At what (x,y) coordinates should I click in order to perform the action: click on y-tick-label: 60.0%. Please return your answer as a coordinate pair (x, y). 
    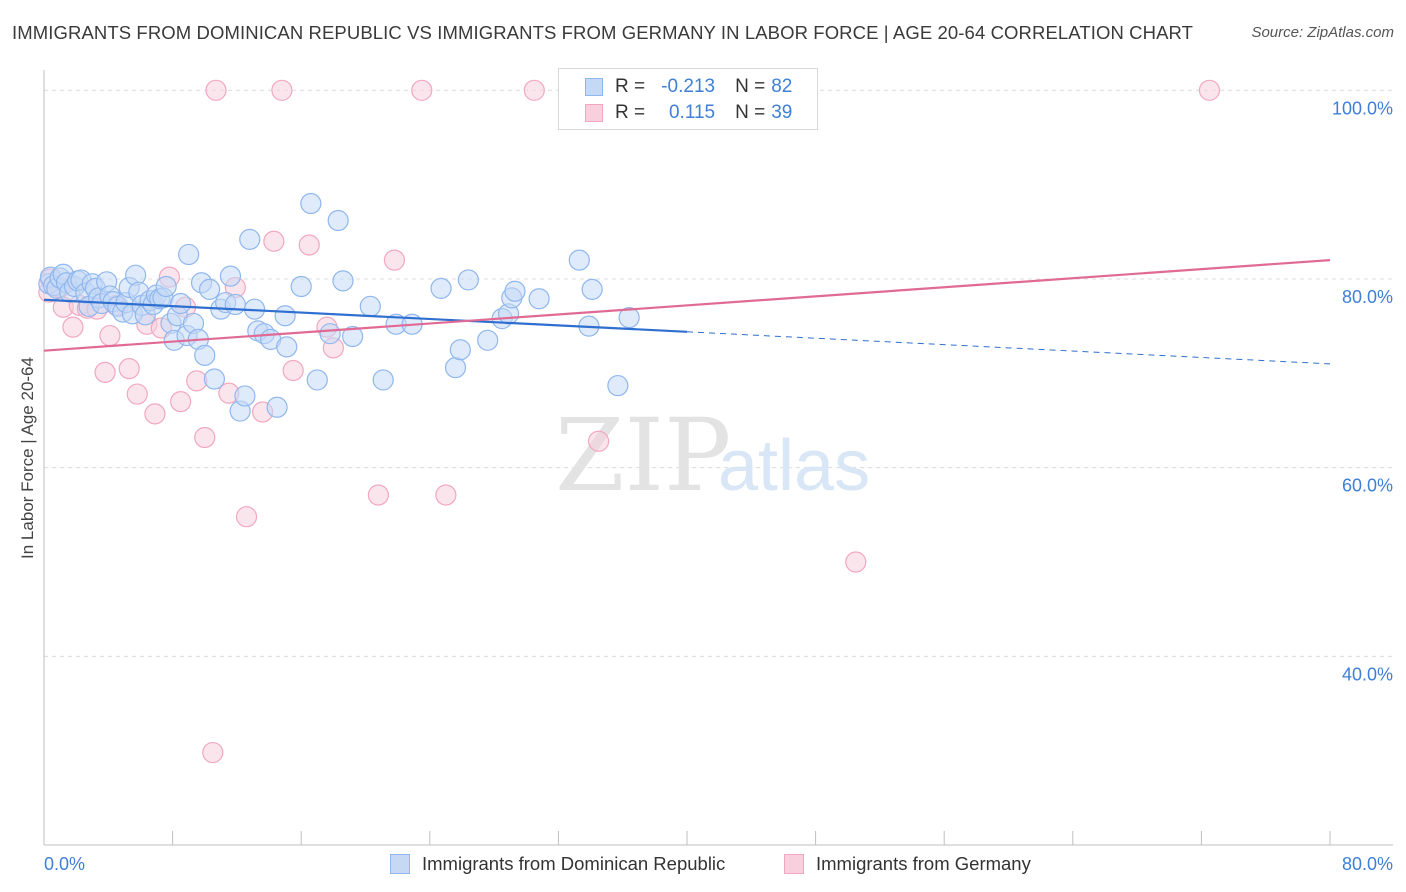
    Looking at the image, I should click on (1367, 486).